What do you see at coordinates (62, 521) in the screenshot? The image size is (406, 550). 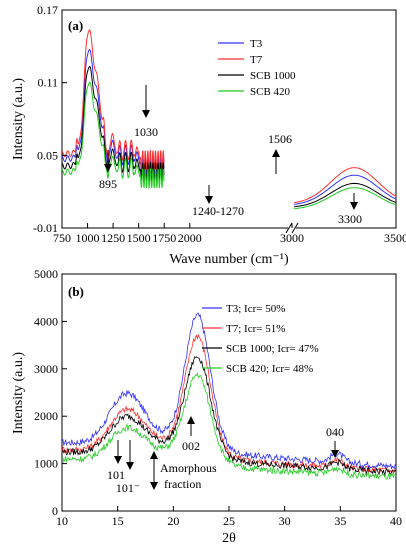 I see `xtick-label-b: 10` at bounding box center [62, 521].